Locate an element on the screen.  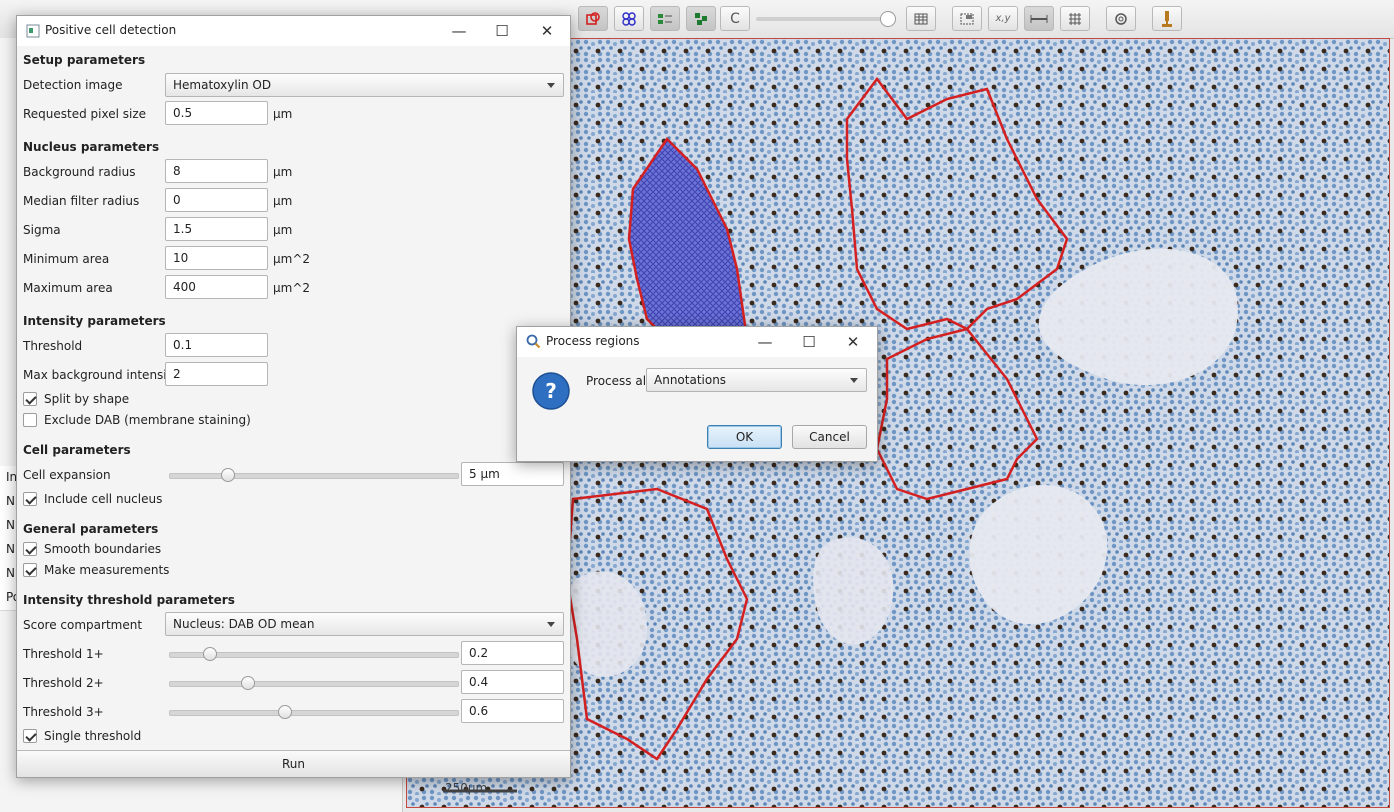
microscope-icon is located at coordinates (1167, 18).